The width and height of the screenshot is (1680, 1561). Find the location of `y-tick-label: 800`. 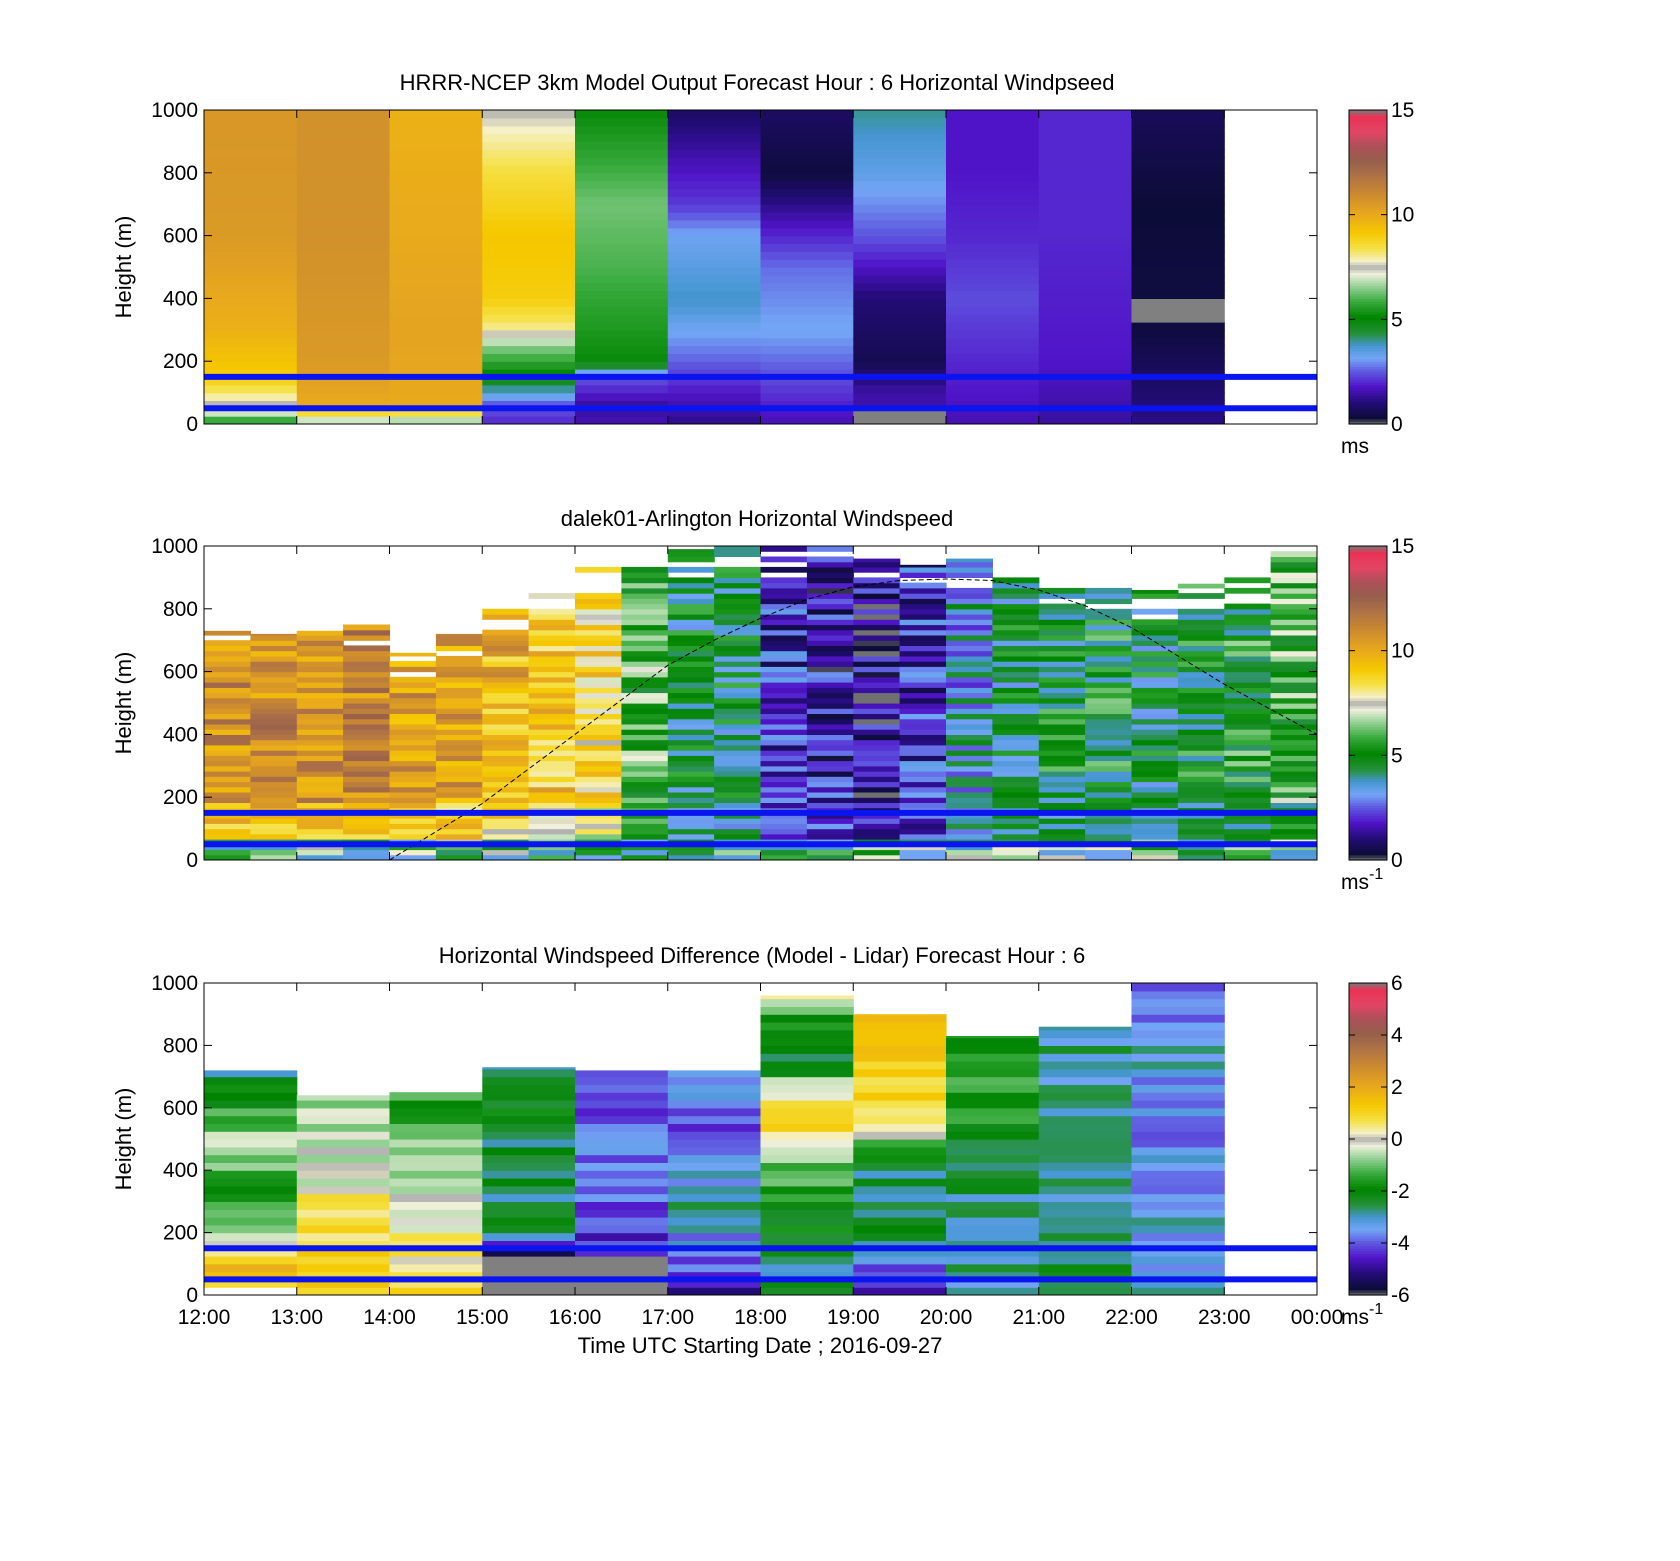

y-tick-label: 800 is located at coordinates (180, 609).